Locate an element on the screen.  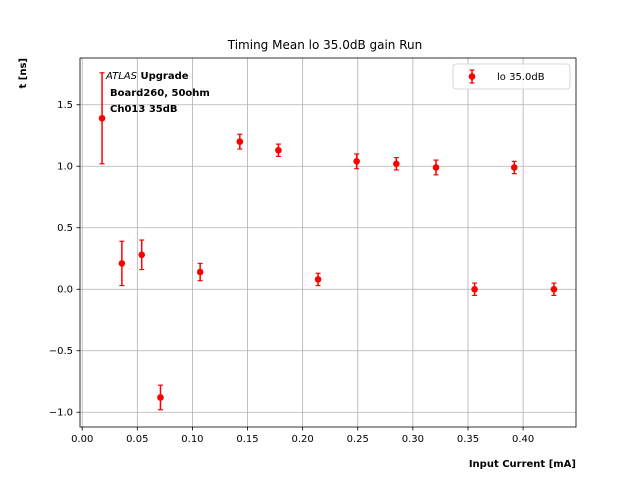
legend-marker is located at coordinates (472, 76).